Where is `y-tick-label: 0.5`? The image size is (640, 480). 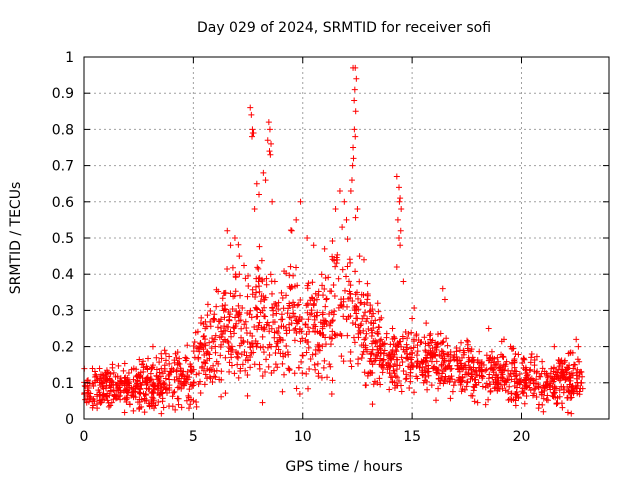
y-tick-label: 0.5 is located at coordinates (63, 239).